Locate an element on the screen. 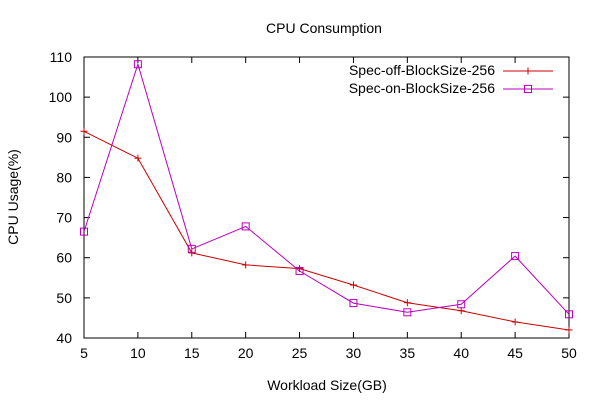 Image resolution: width=600 pixels, height=400 pixels. legend-label-spec-off: Spec-off-BlockSize-256 is located at coordinates (422, 70).